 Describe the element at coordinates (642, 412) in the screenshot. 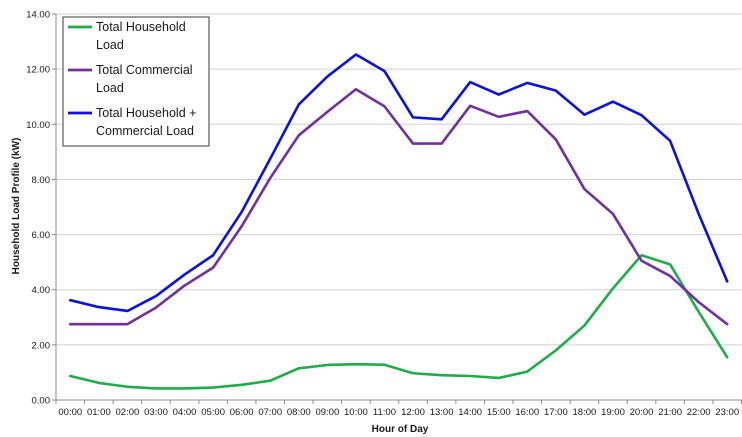

I see `x-tick-label: 20:00` at that location.